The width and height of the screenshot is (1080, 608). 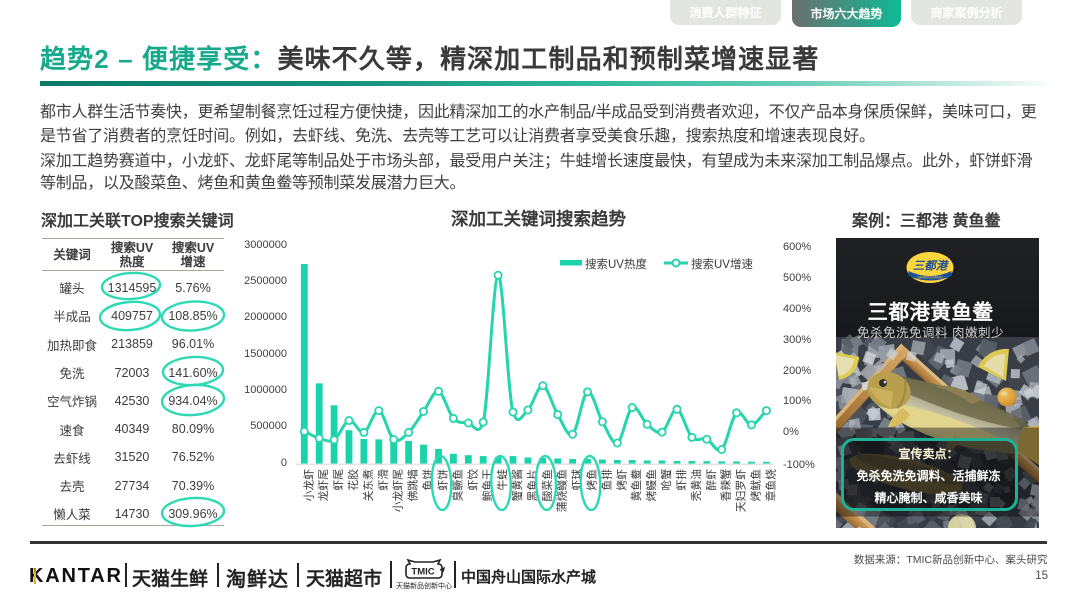 I want to click on svg-text: 400%, so click(x=797, y=309).